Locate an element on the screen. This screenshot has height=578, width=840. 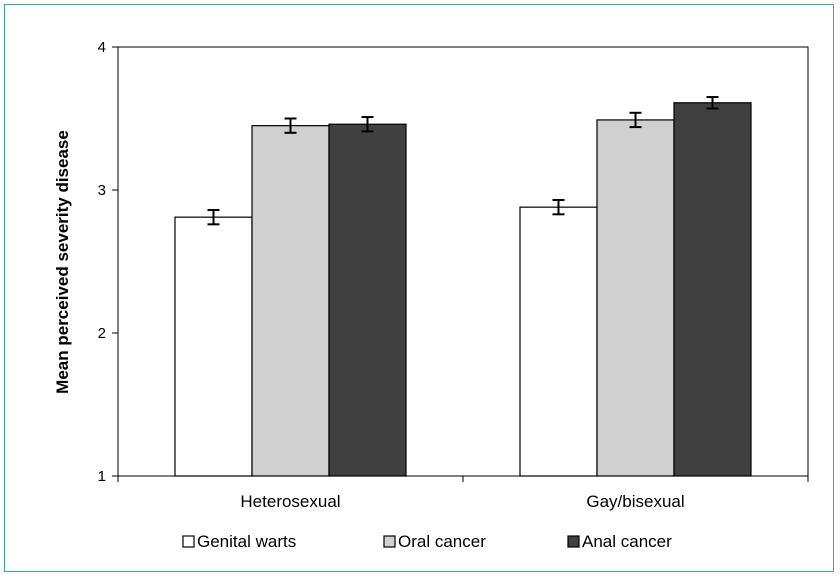
legend-item: Anal cancer is located at coordinates (619, 541).